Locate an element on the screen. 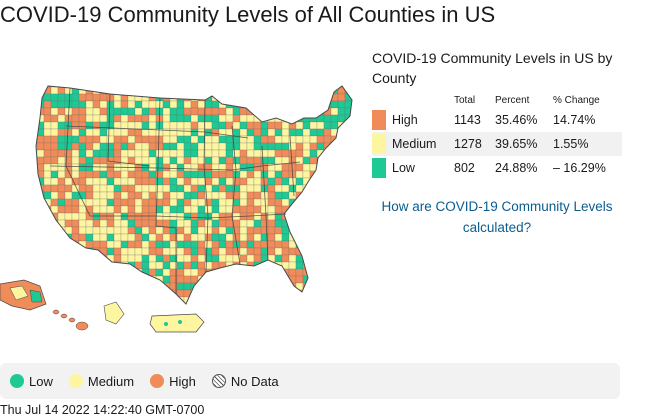 This screenshot has width=660, height=419. legend-high: High is located at coordinates (173, 381).